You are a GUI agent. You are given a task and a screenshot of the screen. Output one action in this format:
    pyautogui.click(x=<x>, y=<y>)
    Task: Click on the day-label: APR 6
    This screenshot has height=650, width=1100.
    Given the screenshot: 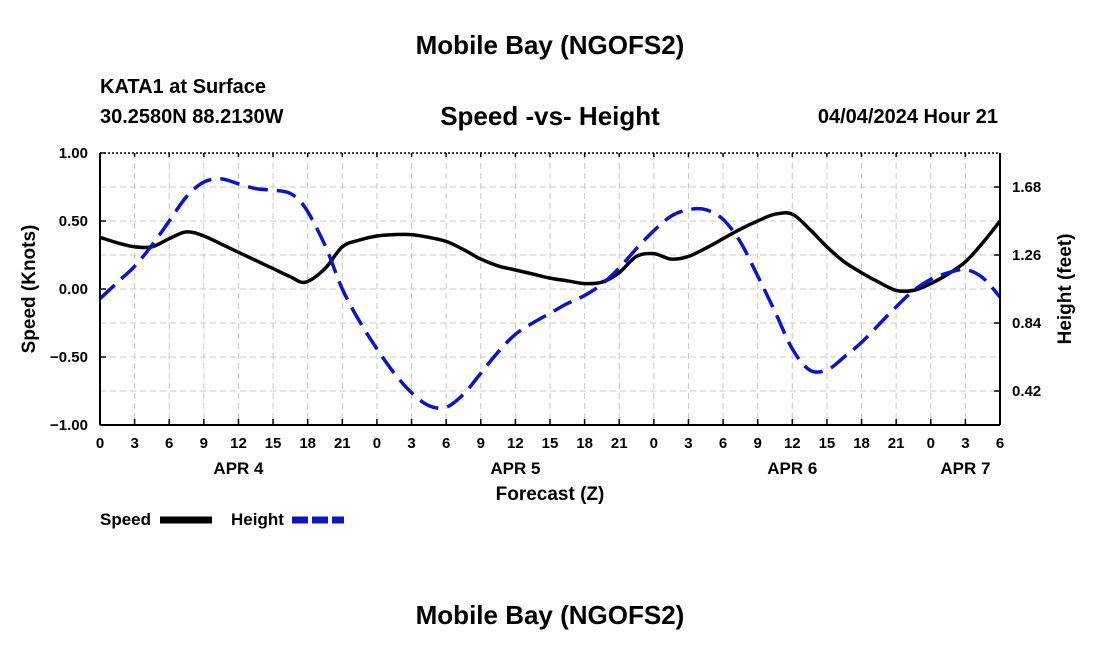 What is the action you would take?
    pyautogui.click(x=792, y=468)
    